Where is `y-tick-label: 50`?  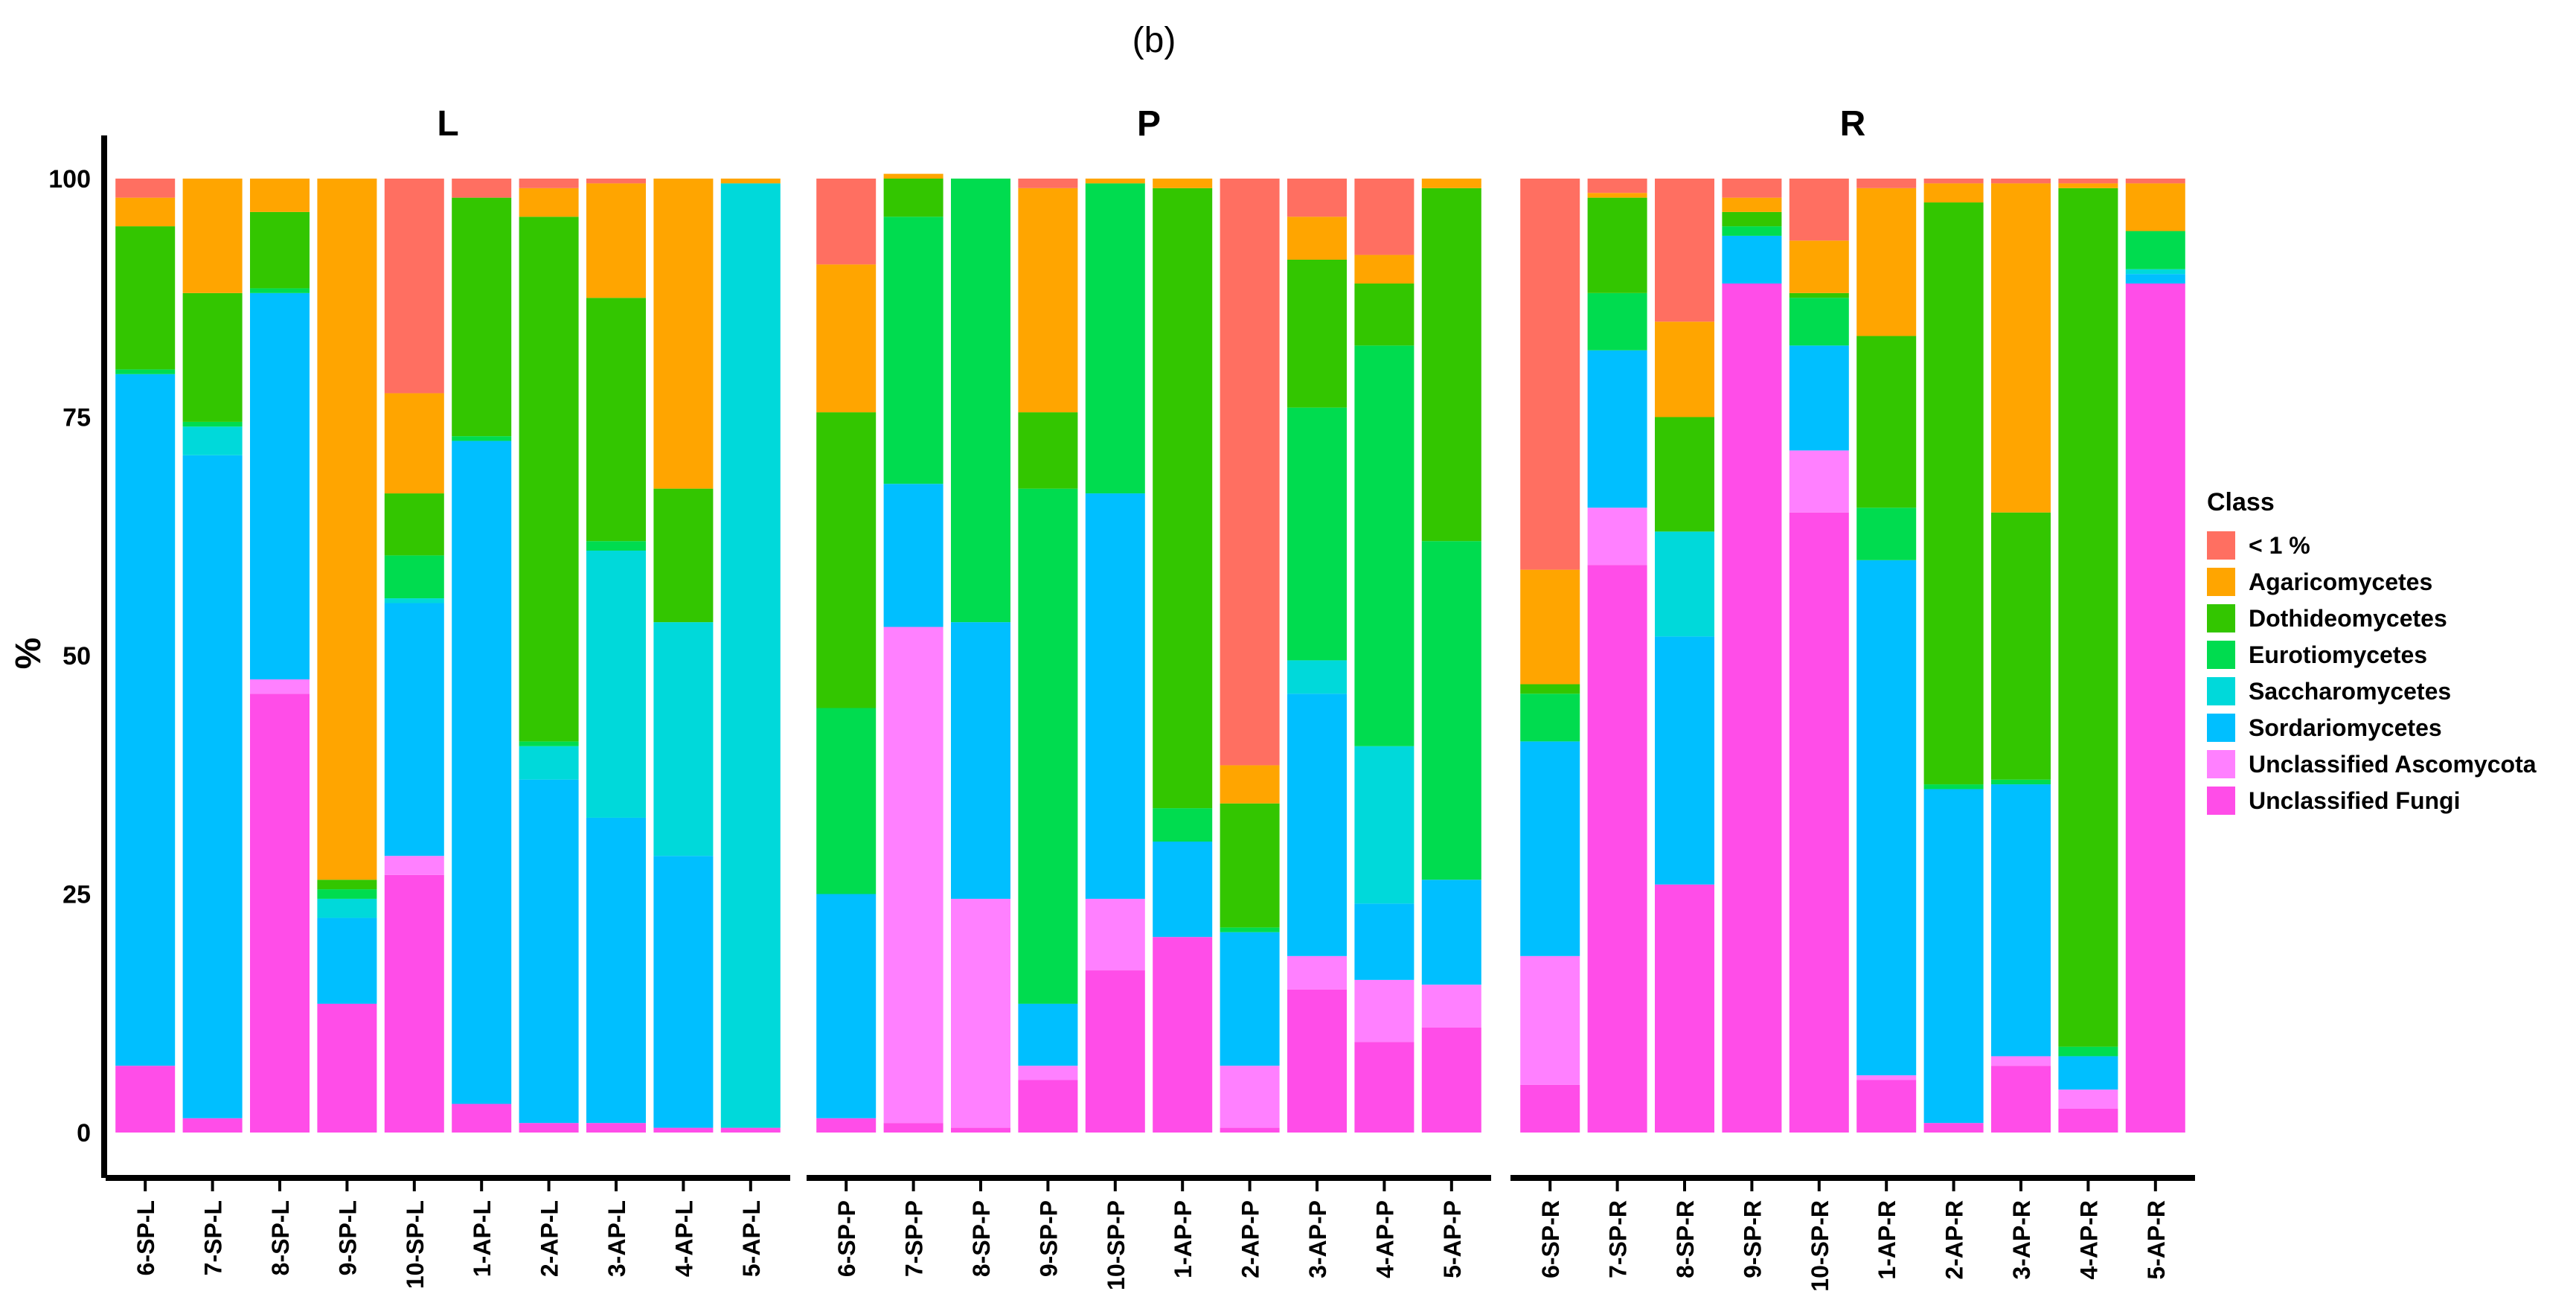
y-tick-label: 50 is located at coordinates (77, 656).